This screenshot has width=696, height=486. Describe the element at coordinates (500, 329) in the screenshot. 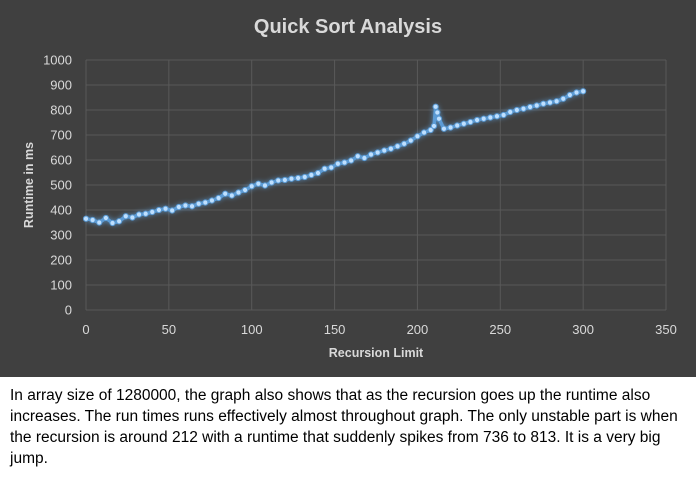

I see `x-tick-label: 250` at that location.